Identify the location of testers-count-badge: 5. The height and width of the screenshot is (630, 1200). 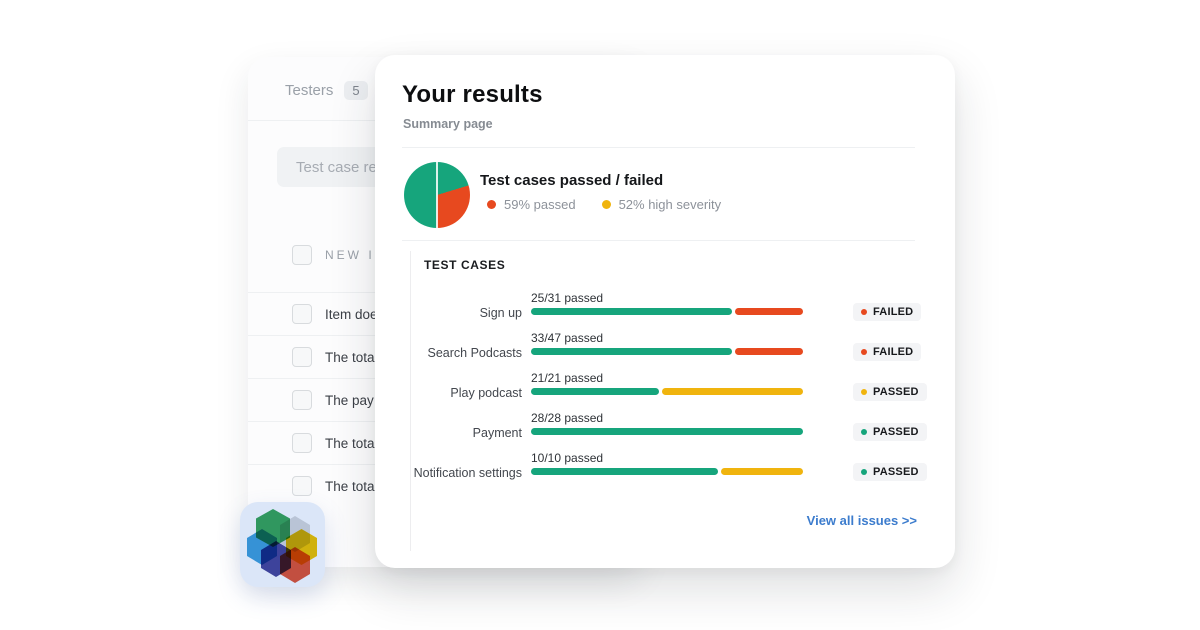
(356, 90).